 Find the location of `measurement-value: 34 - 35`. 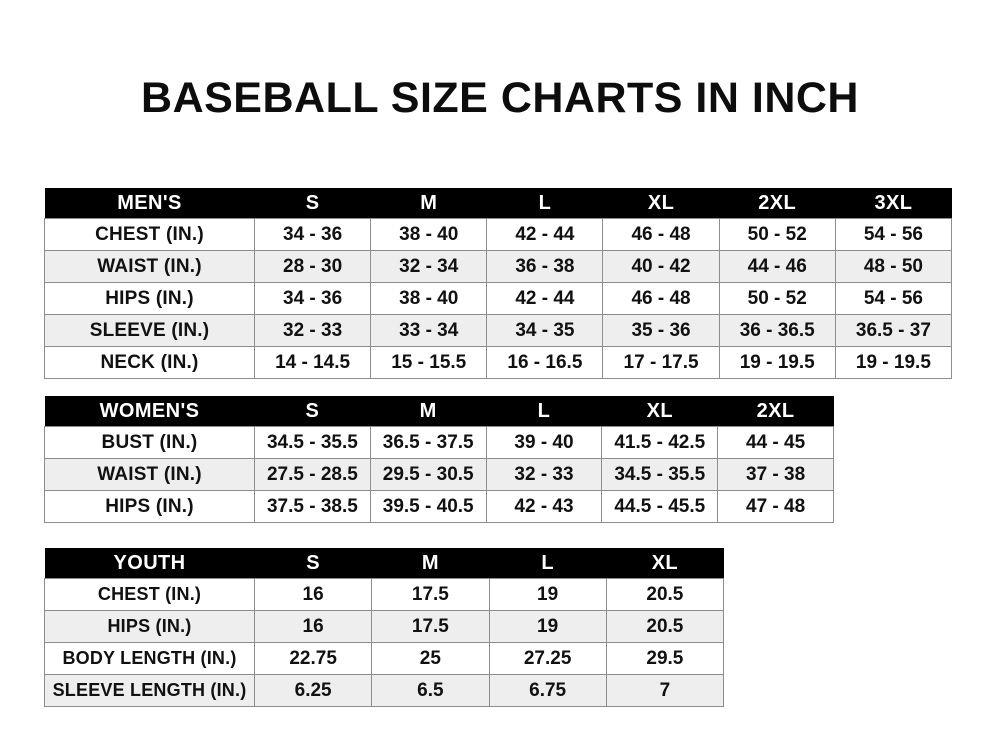

measurement-value: 34 - 35 is located at coordinates (545, 330).